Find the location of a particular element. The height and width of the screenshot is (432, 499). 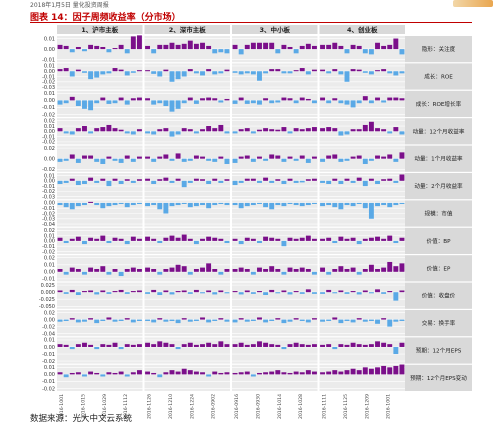

x-tick-label: 2016-1126 is located at coordinates (150, 406).